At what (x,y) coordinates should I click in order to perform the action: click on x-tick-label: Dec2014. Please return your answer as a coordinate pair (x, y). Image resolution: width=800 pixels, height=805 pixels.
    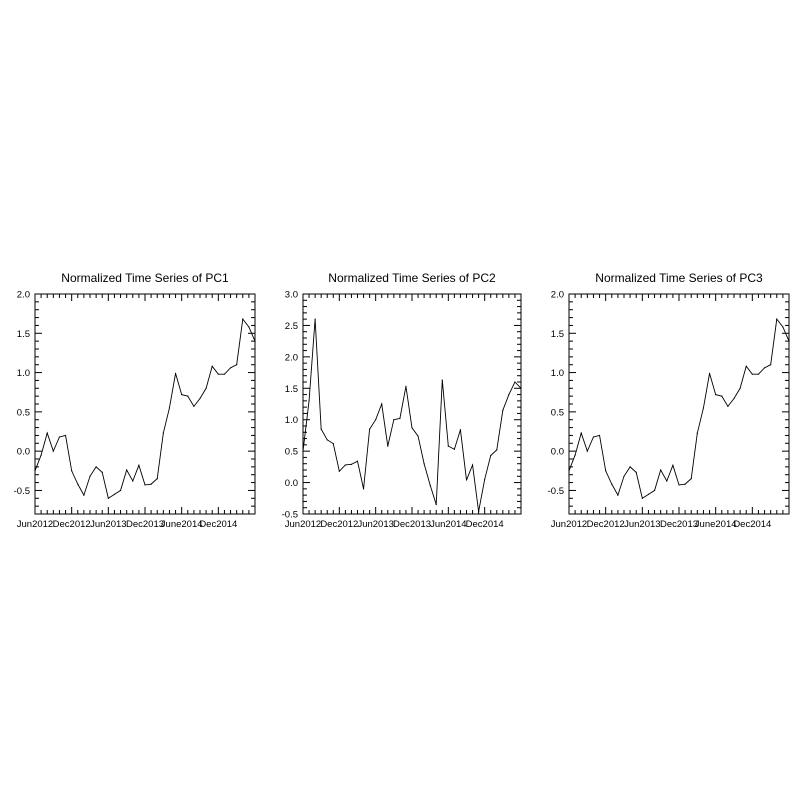
    Looking at the image, I should click on (218, 524).